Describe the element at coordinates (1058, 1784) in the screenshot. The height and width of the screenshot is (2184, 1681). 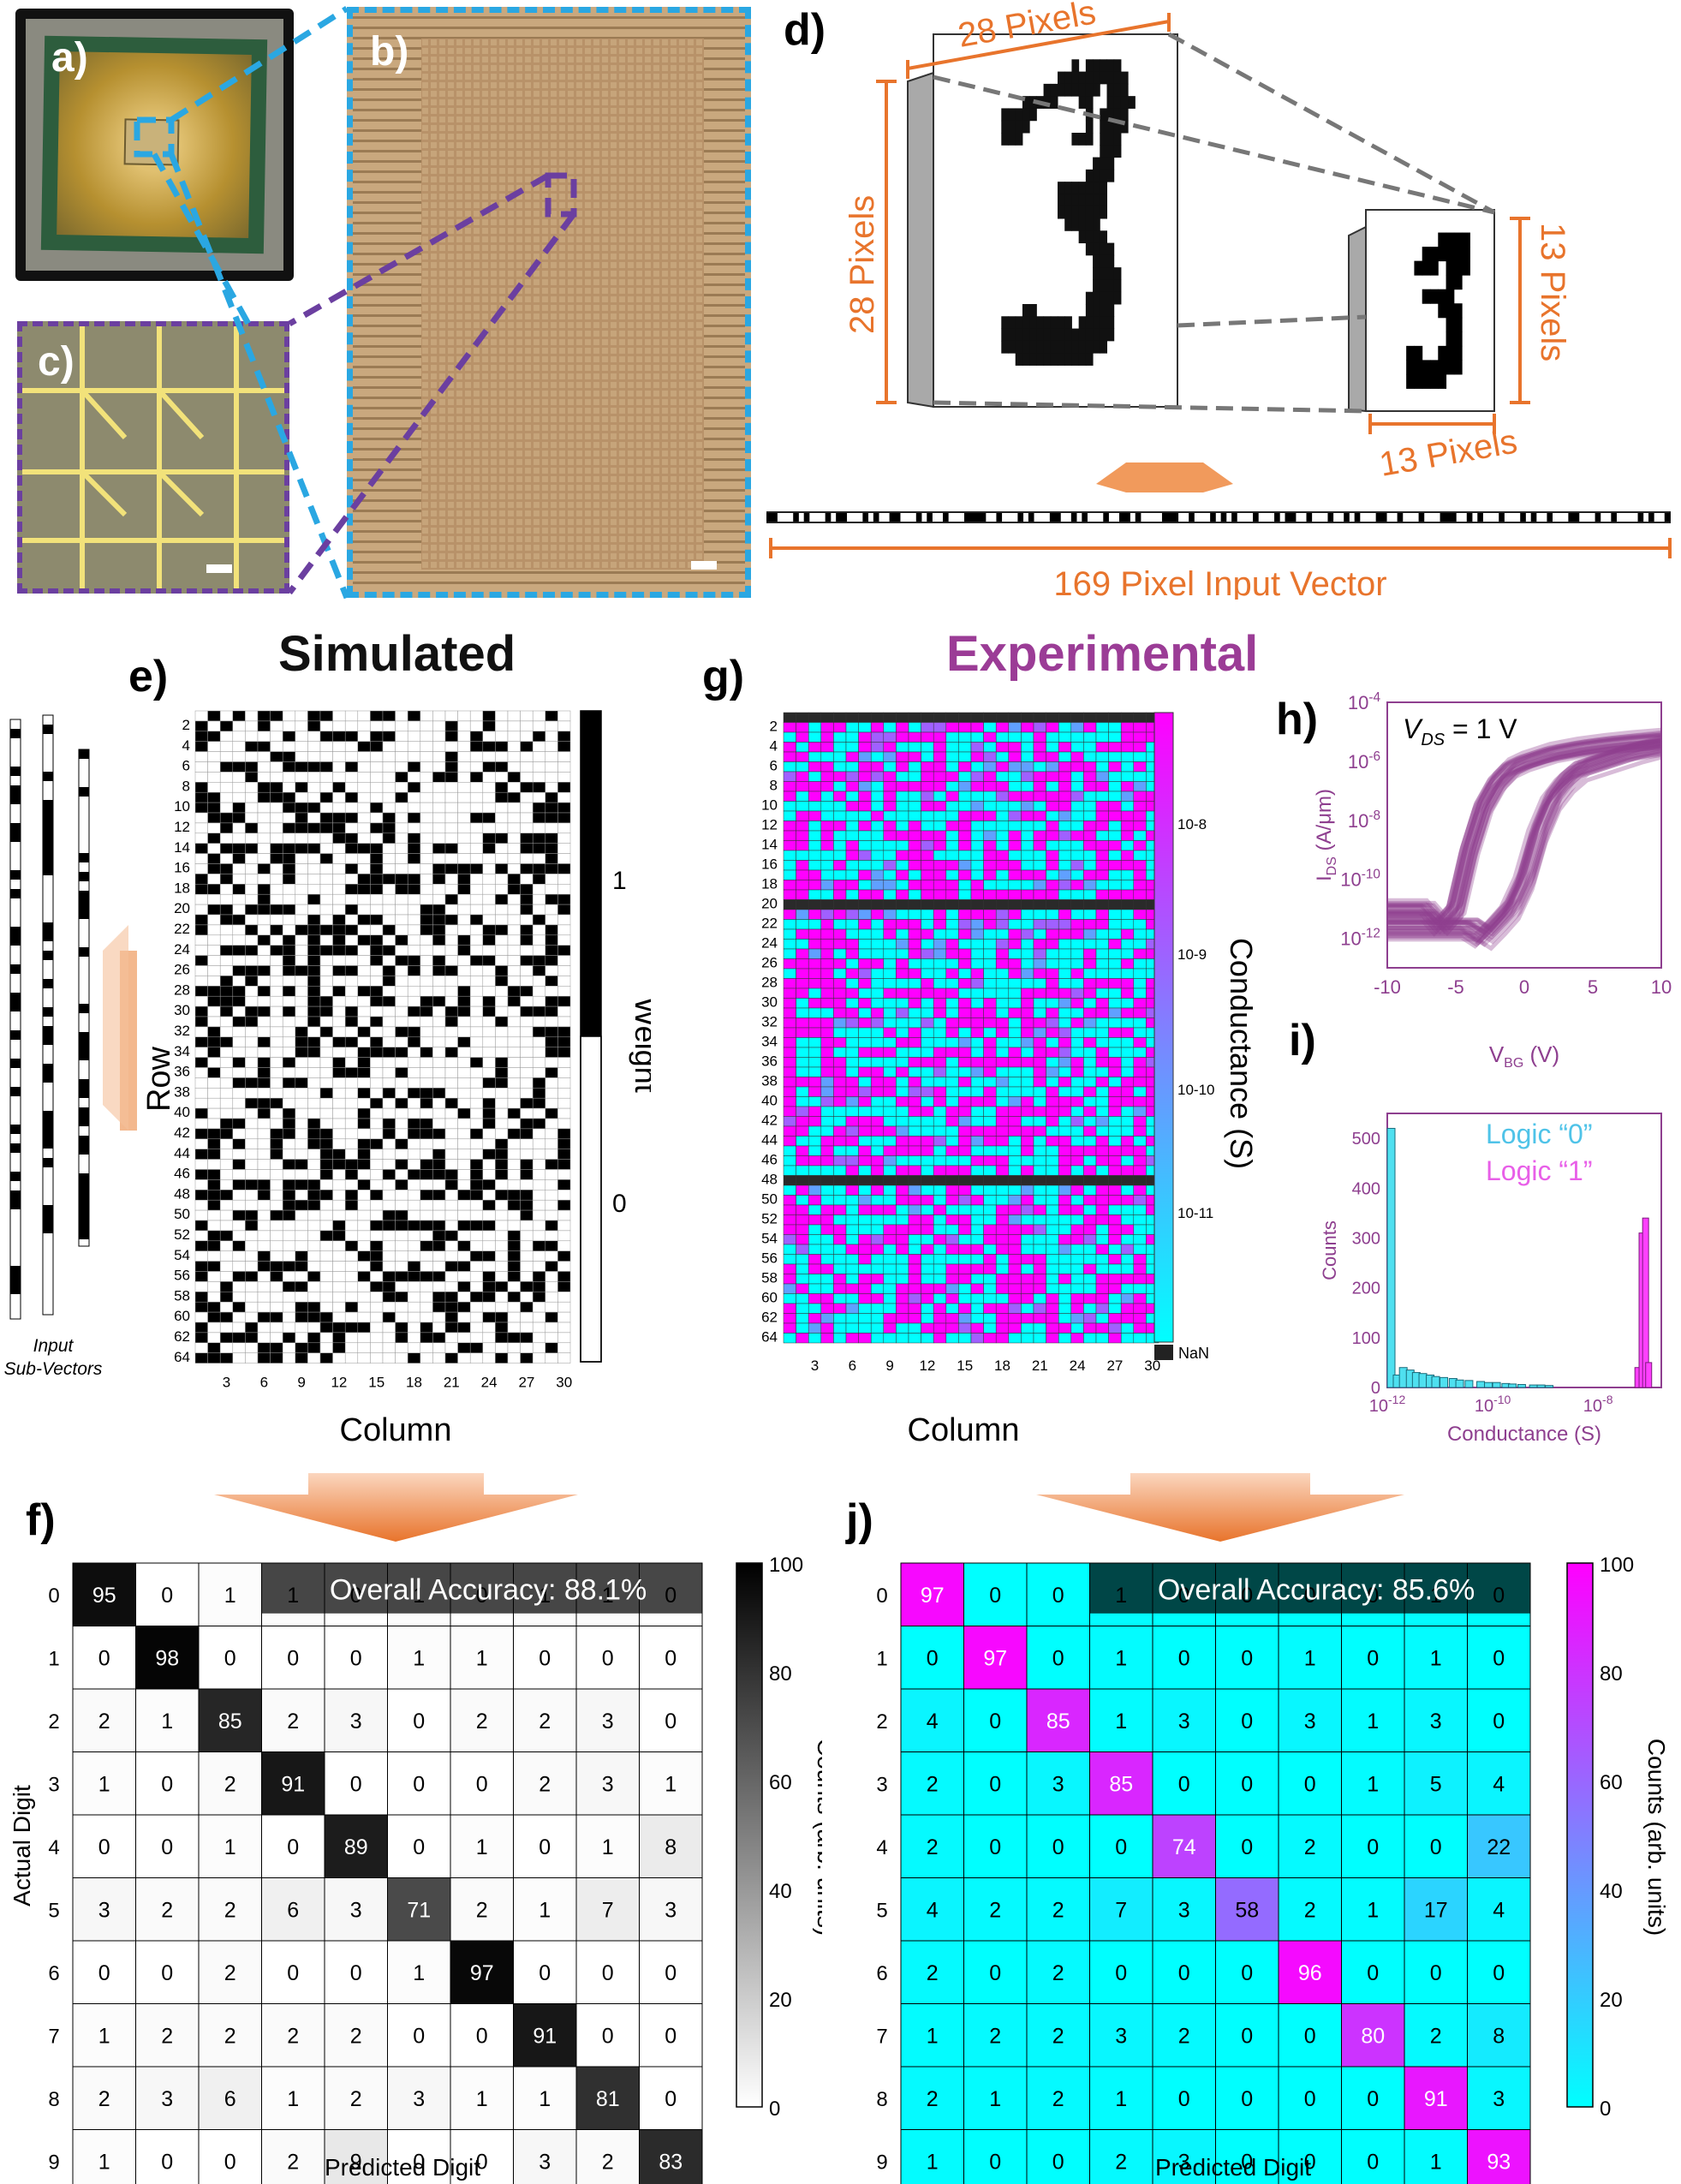
I see `cm-value: 3` at that location.